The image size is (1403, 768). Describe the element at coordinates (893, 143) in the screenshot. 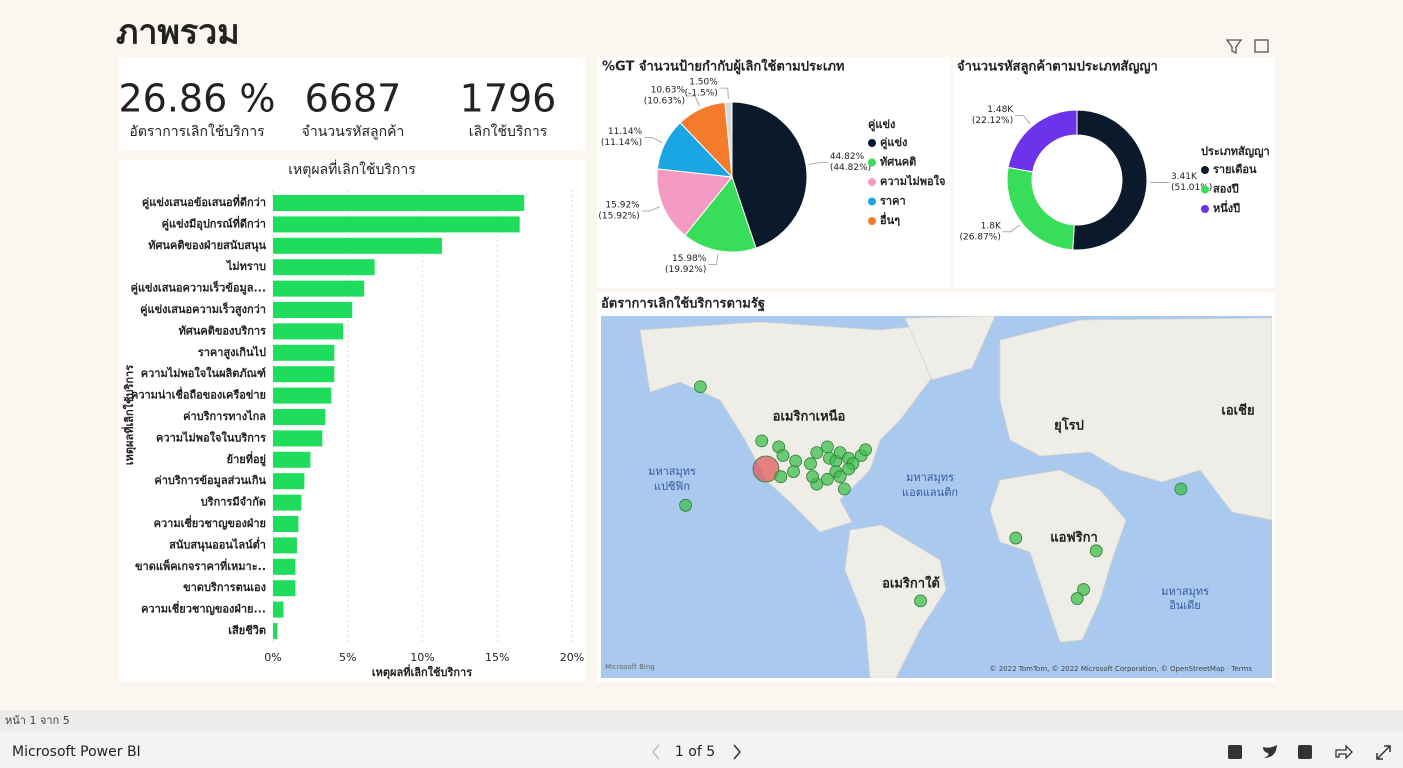

I see `legend-label: คู่แข่ง` at that location.